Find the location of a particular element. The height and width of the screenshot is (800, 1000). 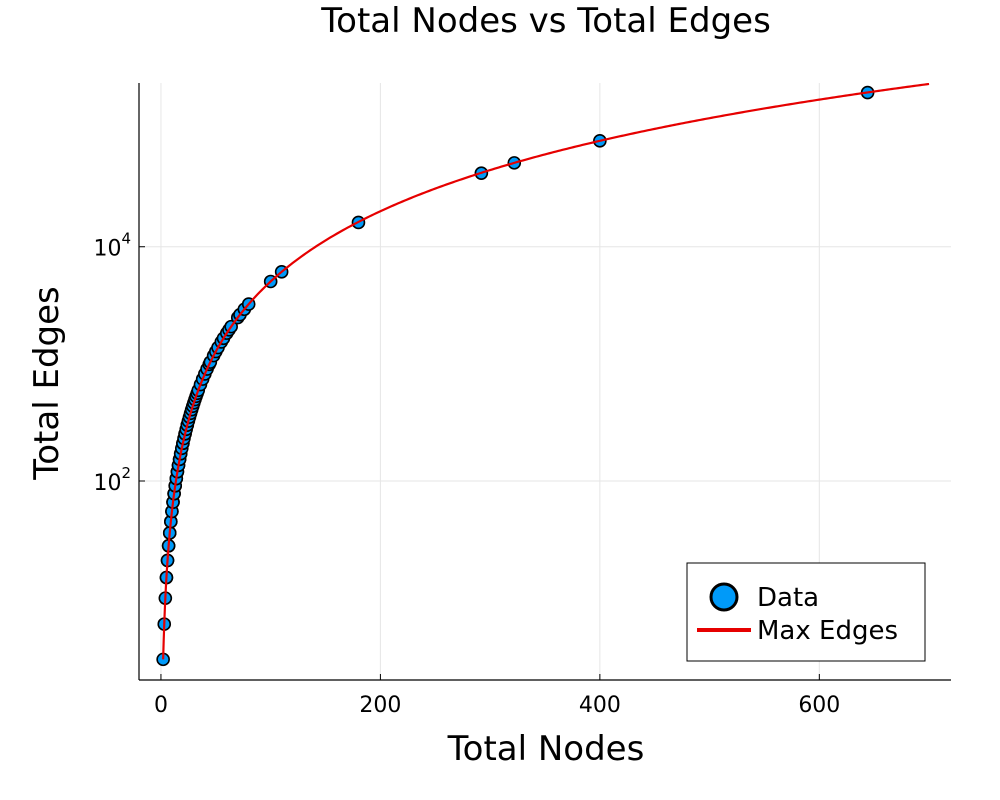

legend-box is located at coordinates (806, 612).